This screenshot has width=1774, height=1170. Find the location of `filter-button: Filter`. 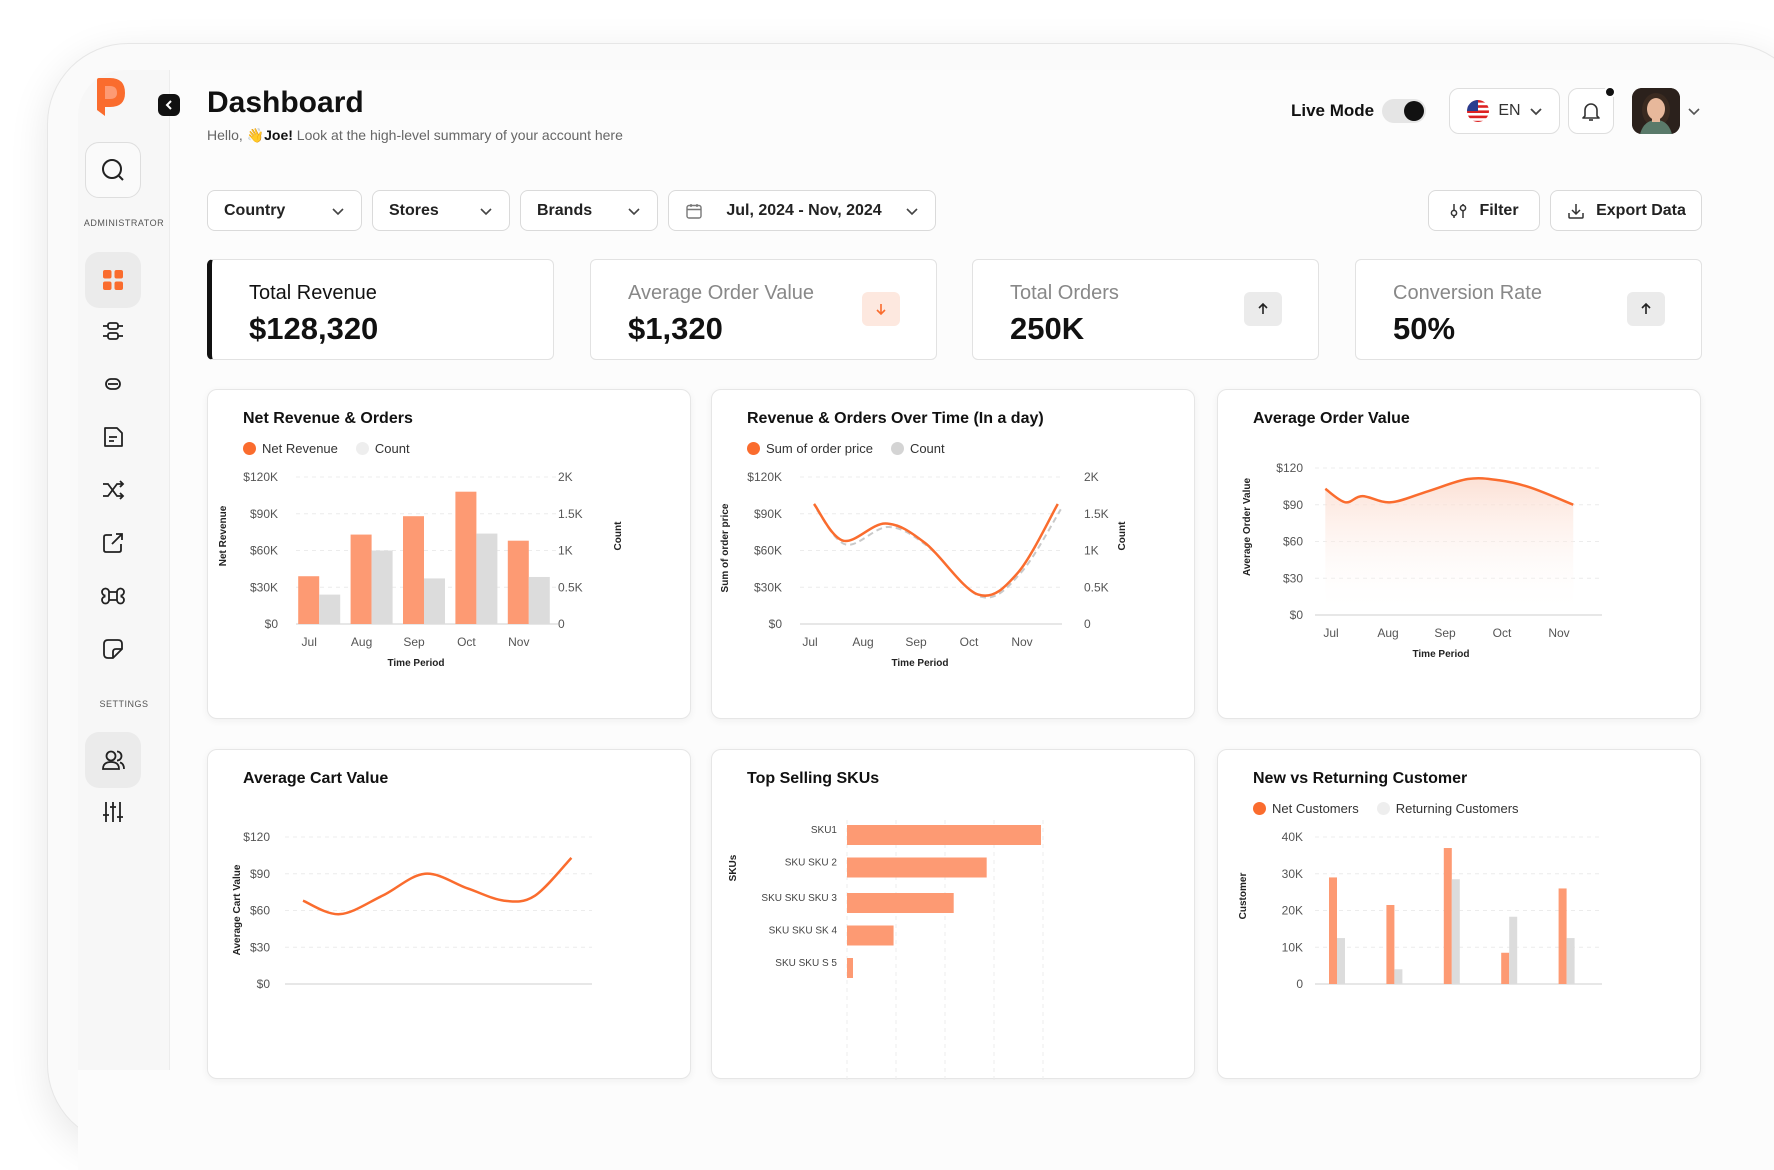

filter-button: Filter is located at coordinates (1484, 210).